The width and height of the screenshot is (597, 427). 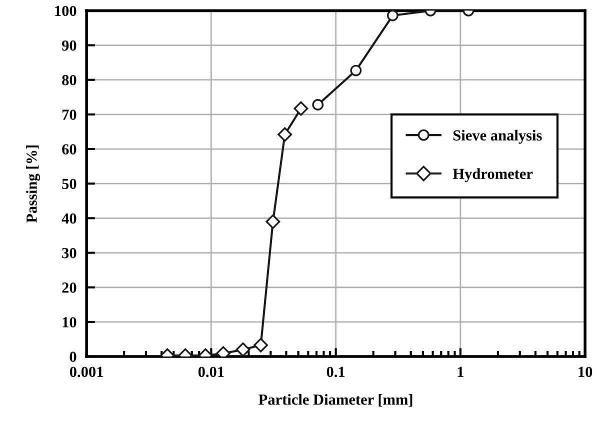 What do you see at coordinates (69, 45) in the screenshot?
I see `y-tick-label: 90` at bounding box center [69, 45].